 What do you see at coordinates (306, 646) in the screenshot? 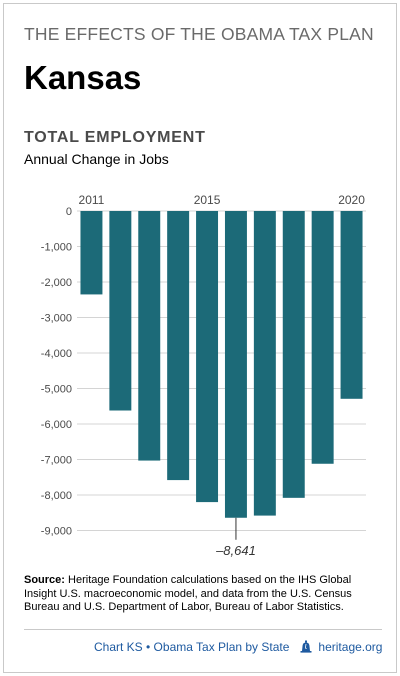
I see `liberty-bell-icon` at bounding box center [306, 646].